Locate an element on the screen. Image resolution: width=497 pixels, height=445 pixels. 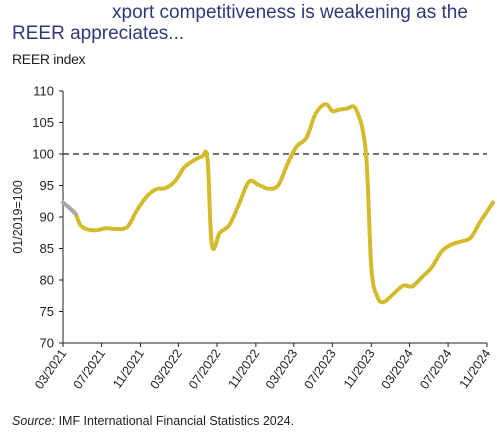
y-tick-label: 85 is located at coordinates (47, 248).